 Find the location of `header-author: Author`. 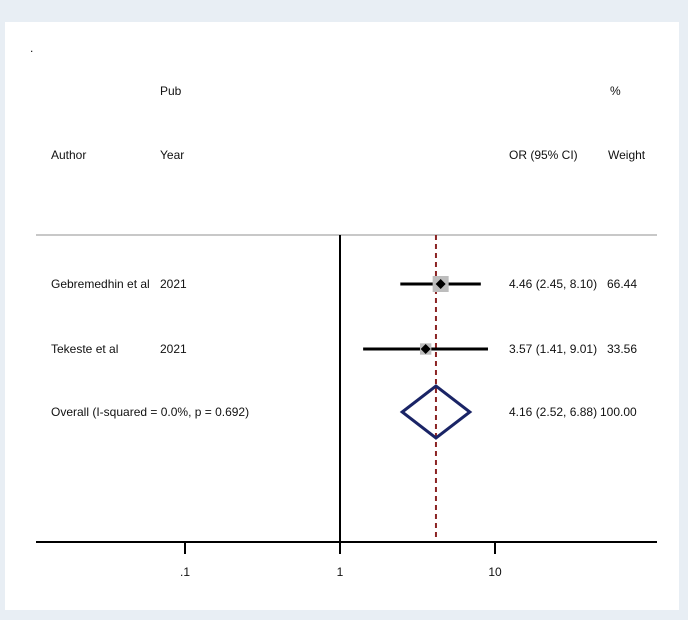

header-author: Author is located at coordinates (68, 155).